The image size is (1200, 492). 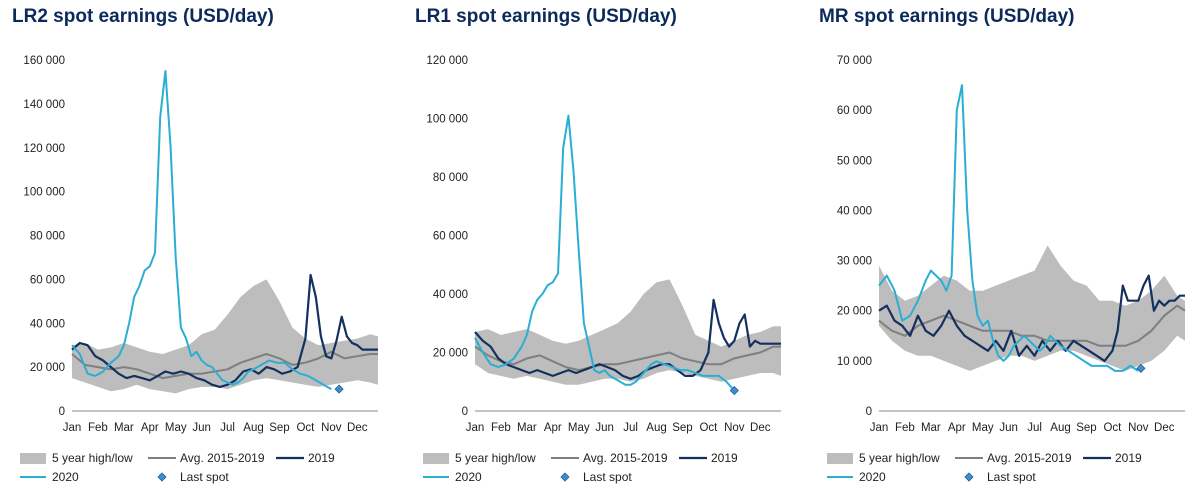 What do you see at coordinates (854, 161) in the screenshot?
I see `y-tick-label: 50 000` at bounding box center [854, 161].